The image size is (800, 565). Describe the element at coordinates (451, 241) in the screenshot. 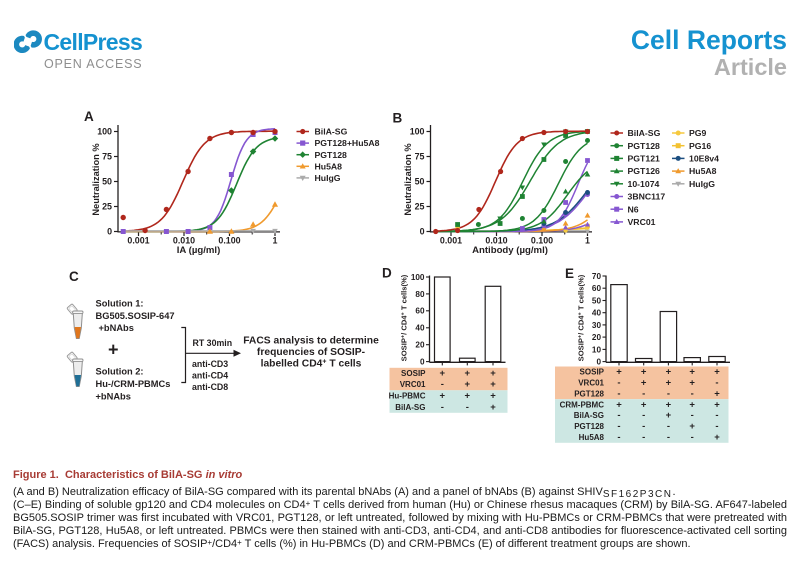

I see `svg-text: 0.001` at that location.